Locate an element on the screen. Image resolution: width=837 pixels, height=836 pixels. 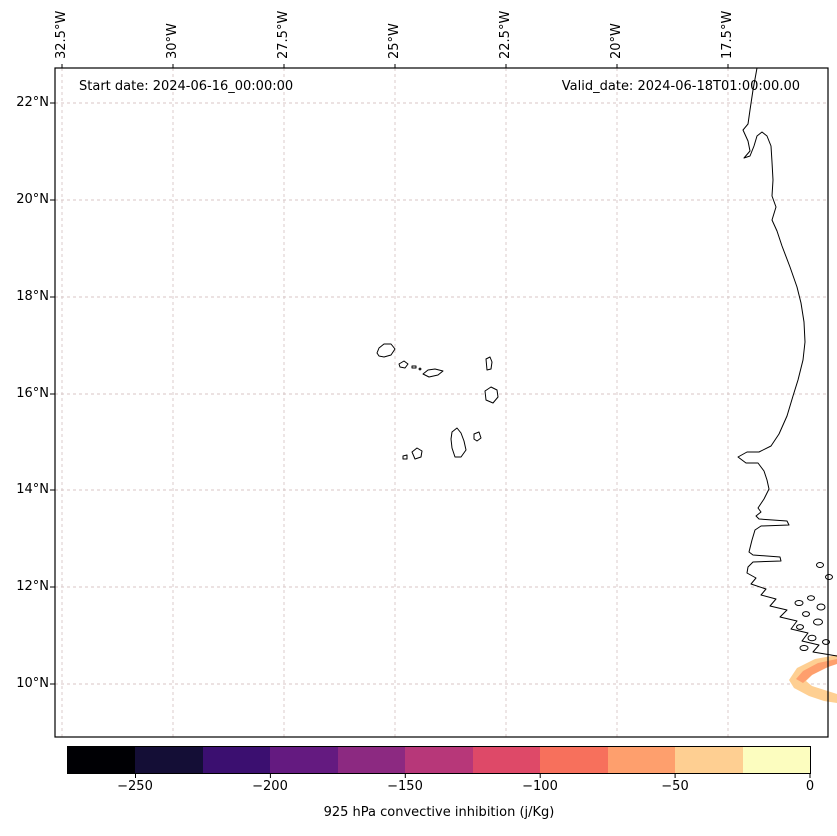
x-tick-label: 30°W is located at coordinates (172, 41).